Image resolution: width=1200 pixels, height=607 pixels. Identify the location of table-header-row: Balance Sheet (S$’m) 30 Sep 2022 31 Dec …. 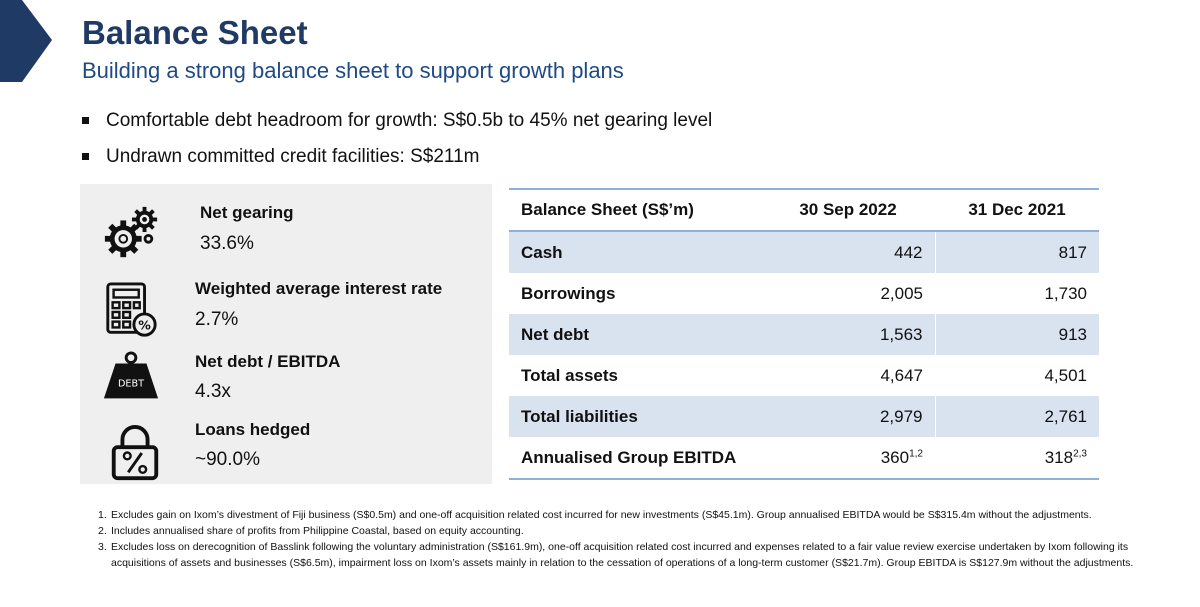
(804, 210).